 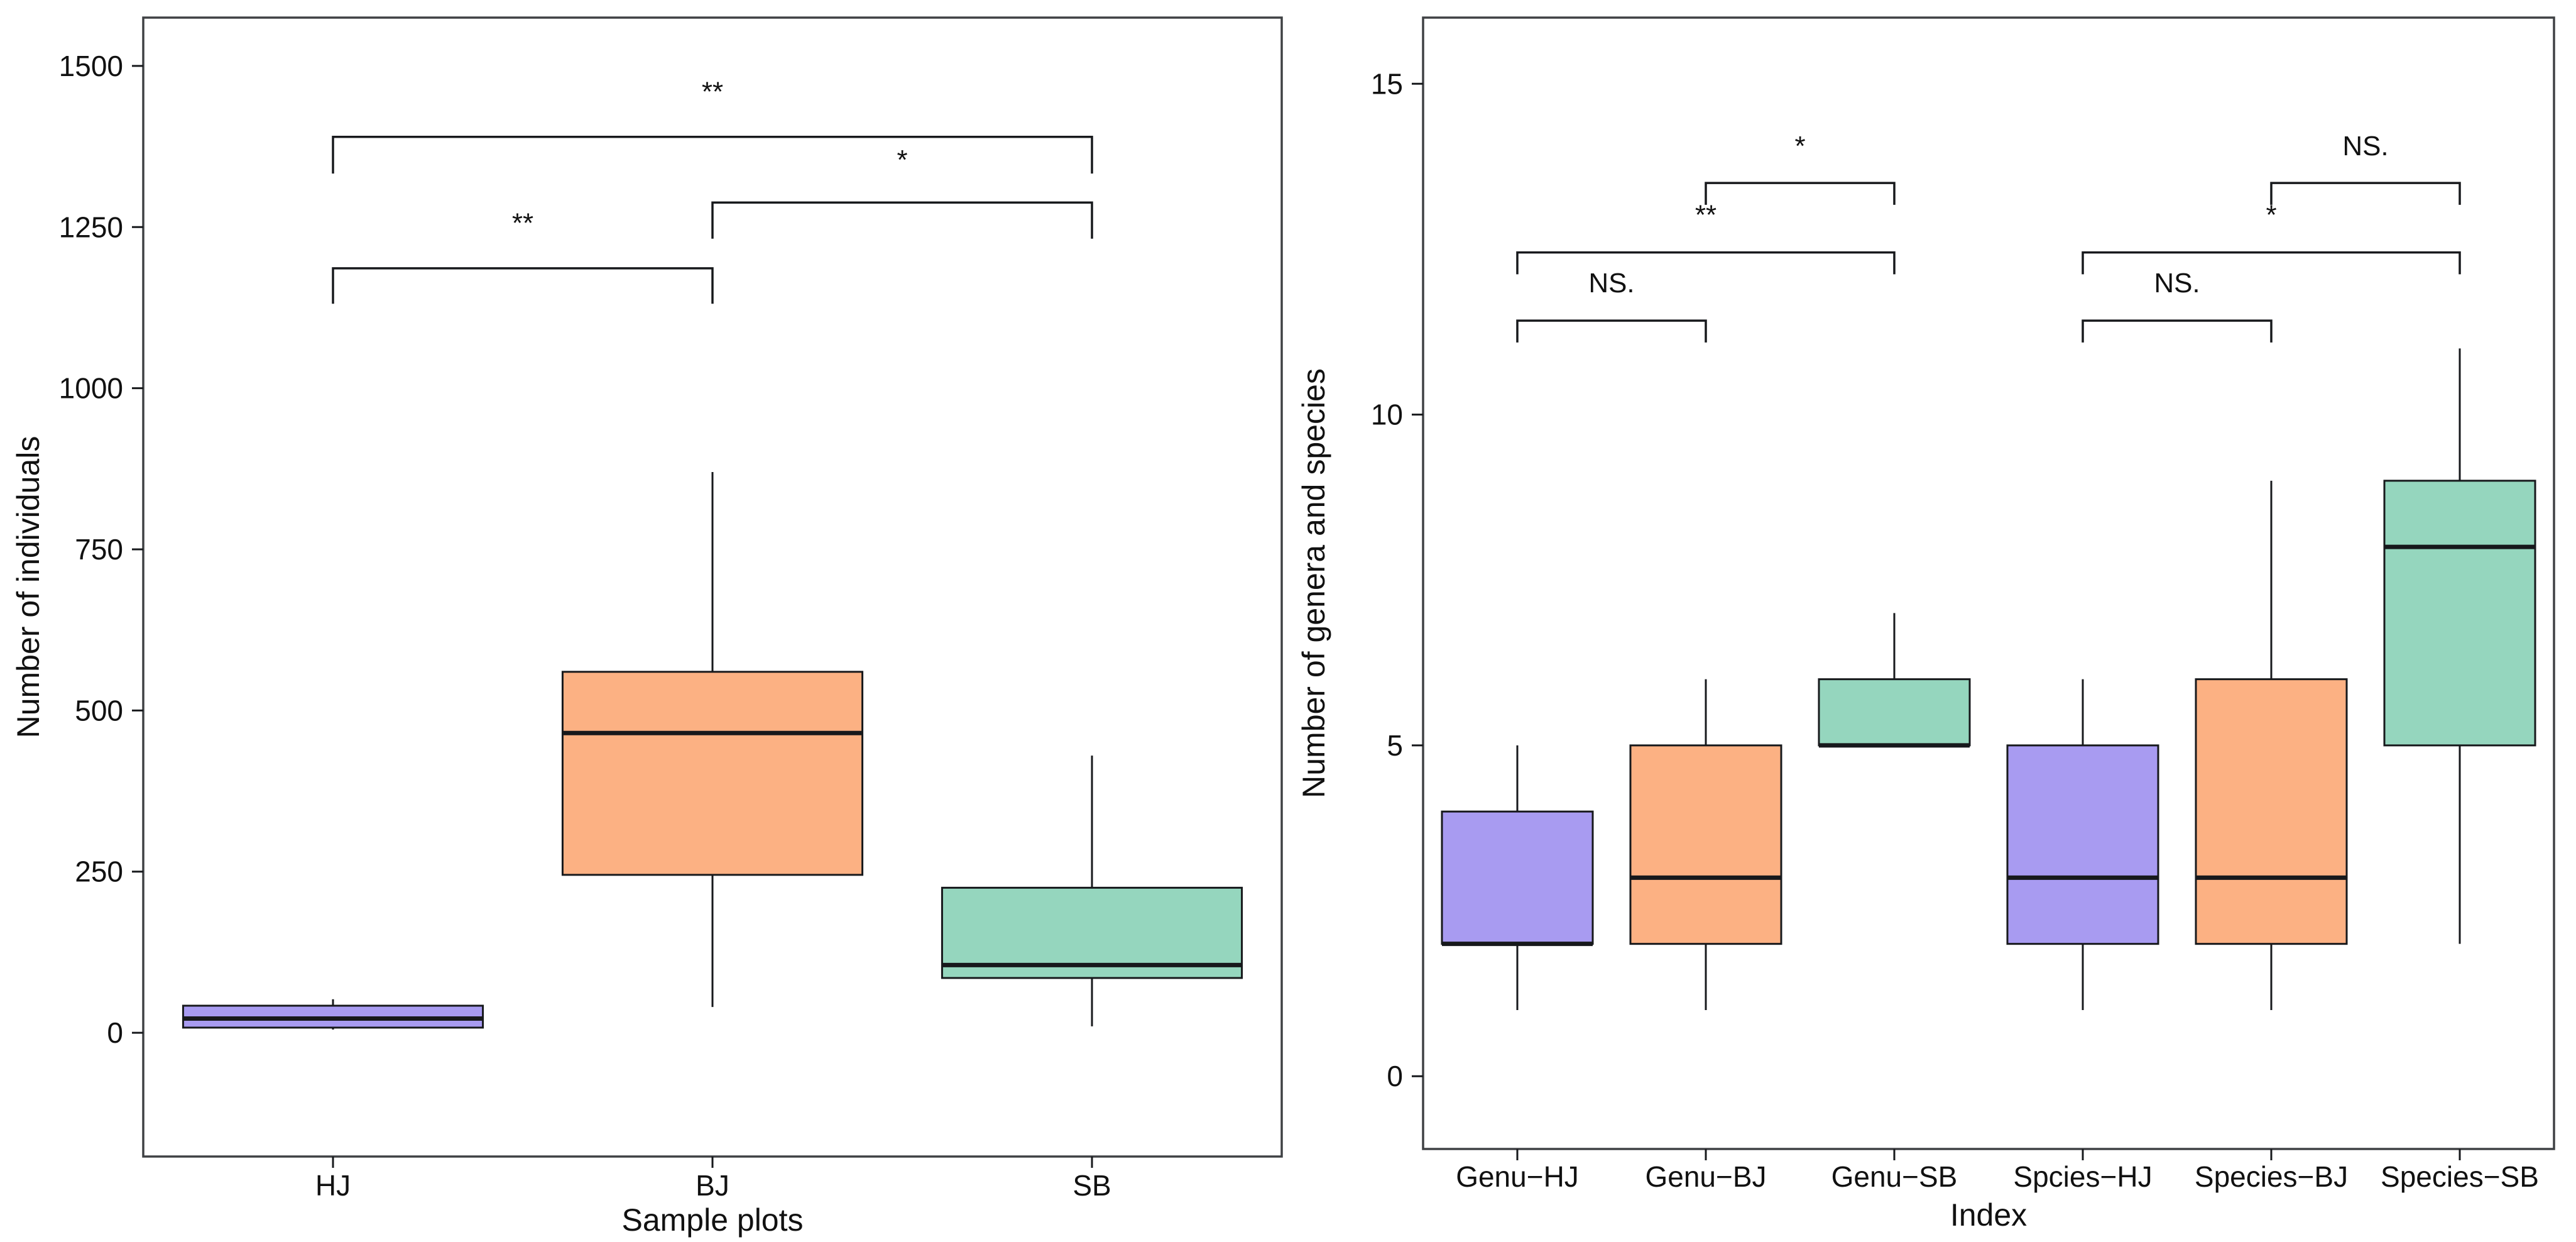 What do you see at coordinates (1800, 146) in the screenshot?
I see `sig-label-Genu−BJ-Genu−SB: *` at bounding box center [1800, 146].